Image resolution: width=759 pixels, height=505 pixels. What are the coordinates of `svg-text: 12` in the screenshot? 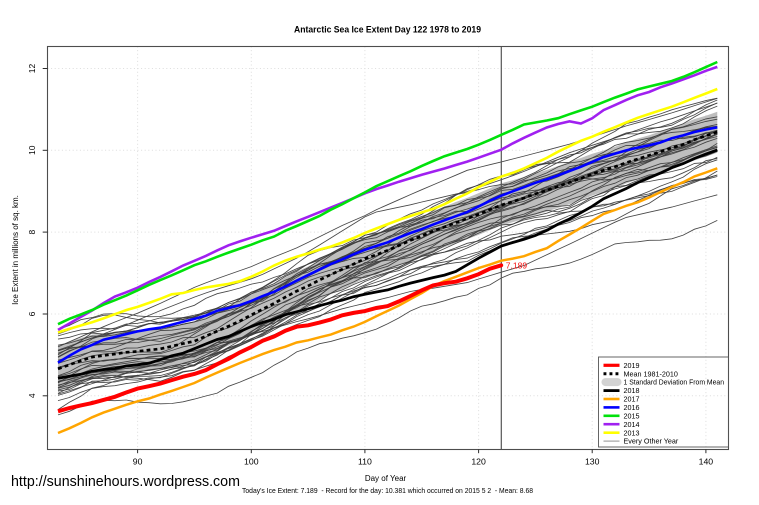 It's located at (32, 69).